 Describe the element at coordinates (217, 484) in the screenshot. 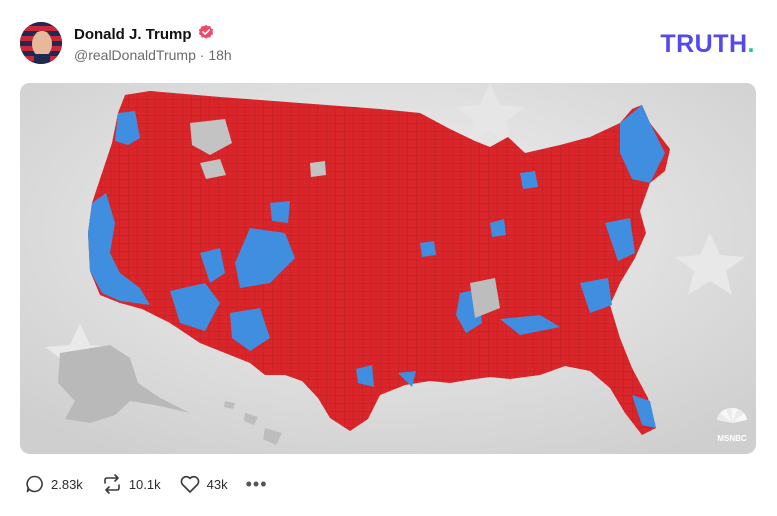

I see `like-count: 43k` at that location.